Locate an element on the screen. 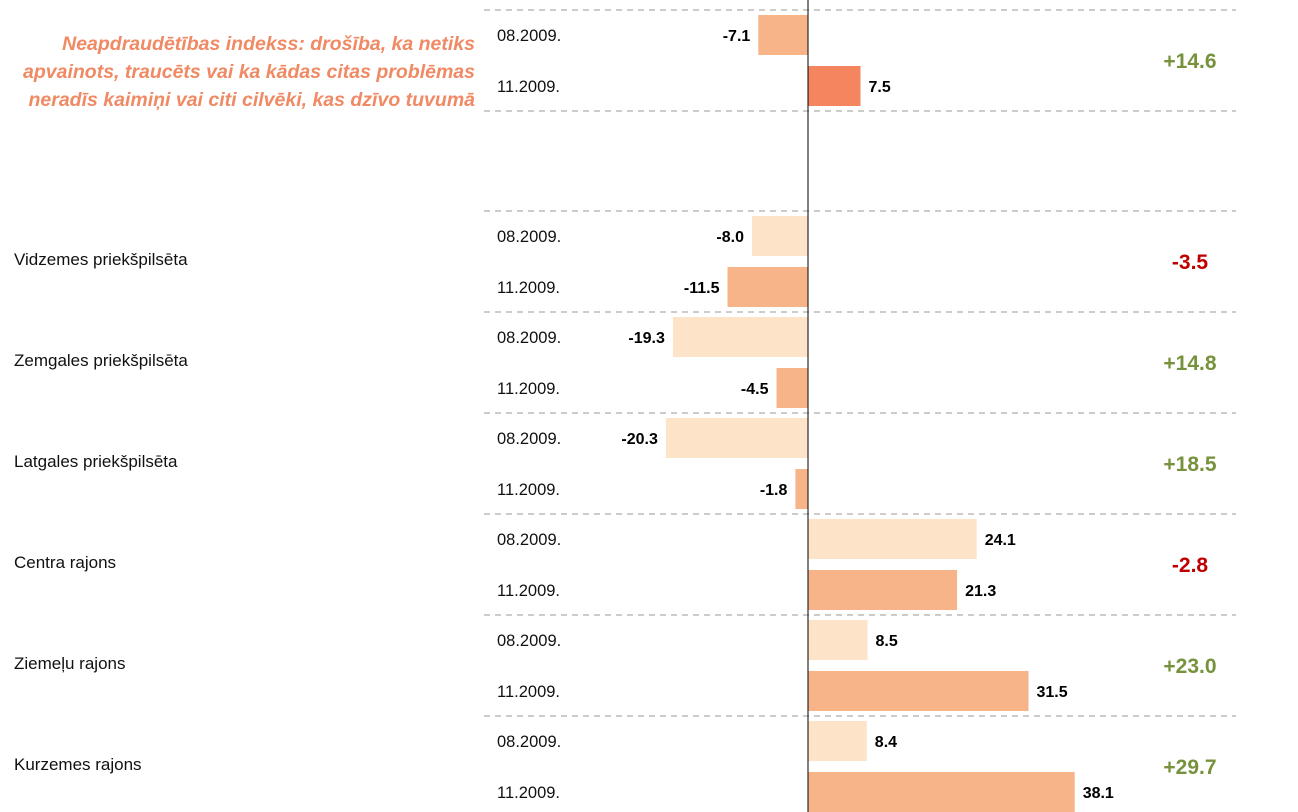 Image resolution: width=1298 pixels, height=812 pixels. group-label: Kurzemes rajons is located at coordinates (78, 764).